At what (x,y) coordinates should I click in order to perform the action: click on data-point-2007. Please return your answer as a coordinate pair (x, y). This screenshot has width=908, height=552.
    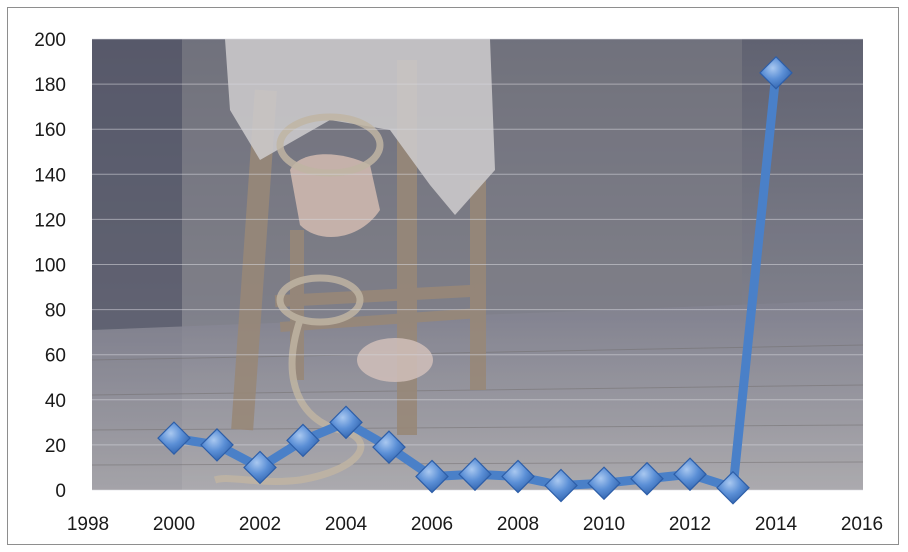
    Looking at the image, I should click on (475, 474).